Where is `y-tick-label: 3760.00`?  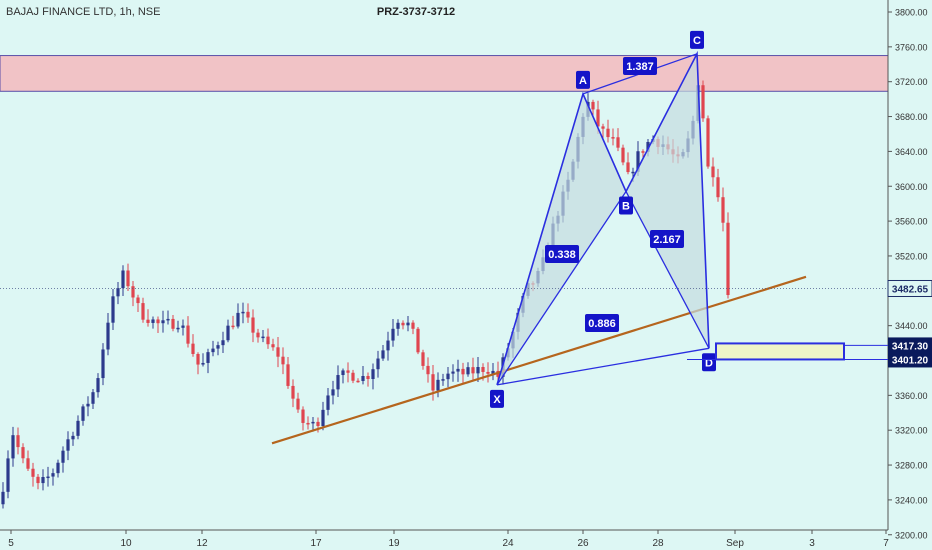
y-tick-label: 3760.00 is located at coordinates (911, 47).